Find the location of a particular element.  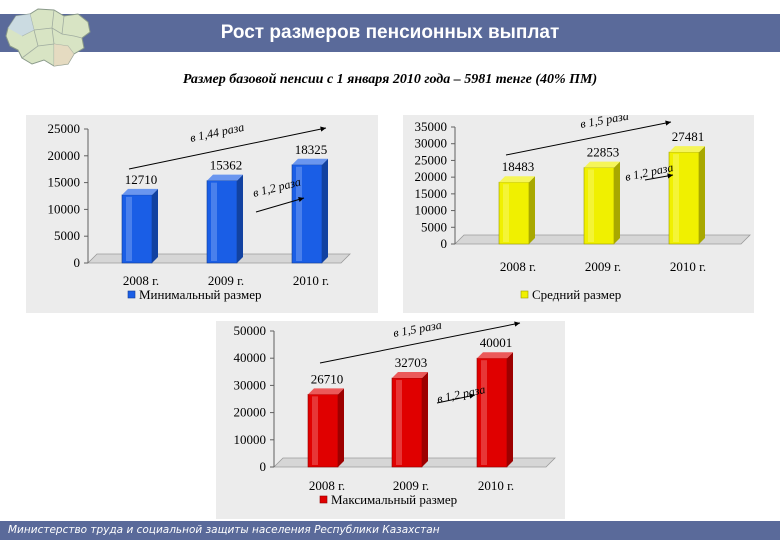

chart-max-value-label: 32703 is located at coordinates (411, 362).